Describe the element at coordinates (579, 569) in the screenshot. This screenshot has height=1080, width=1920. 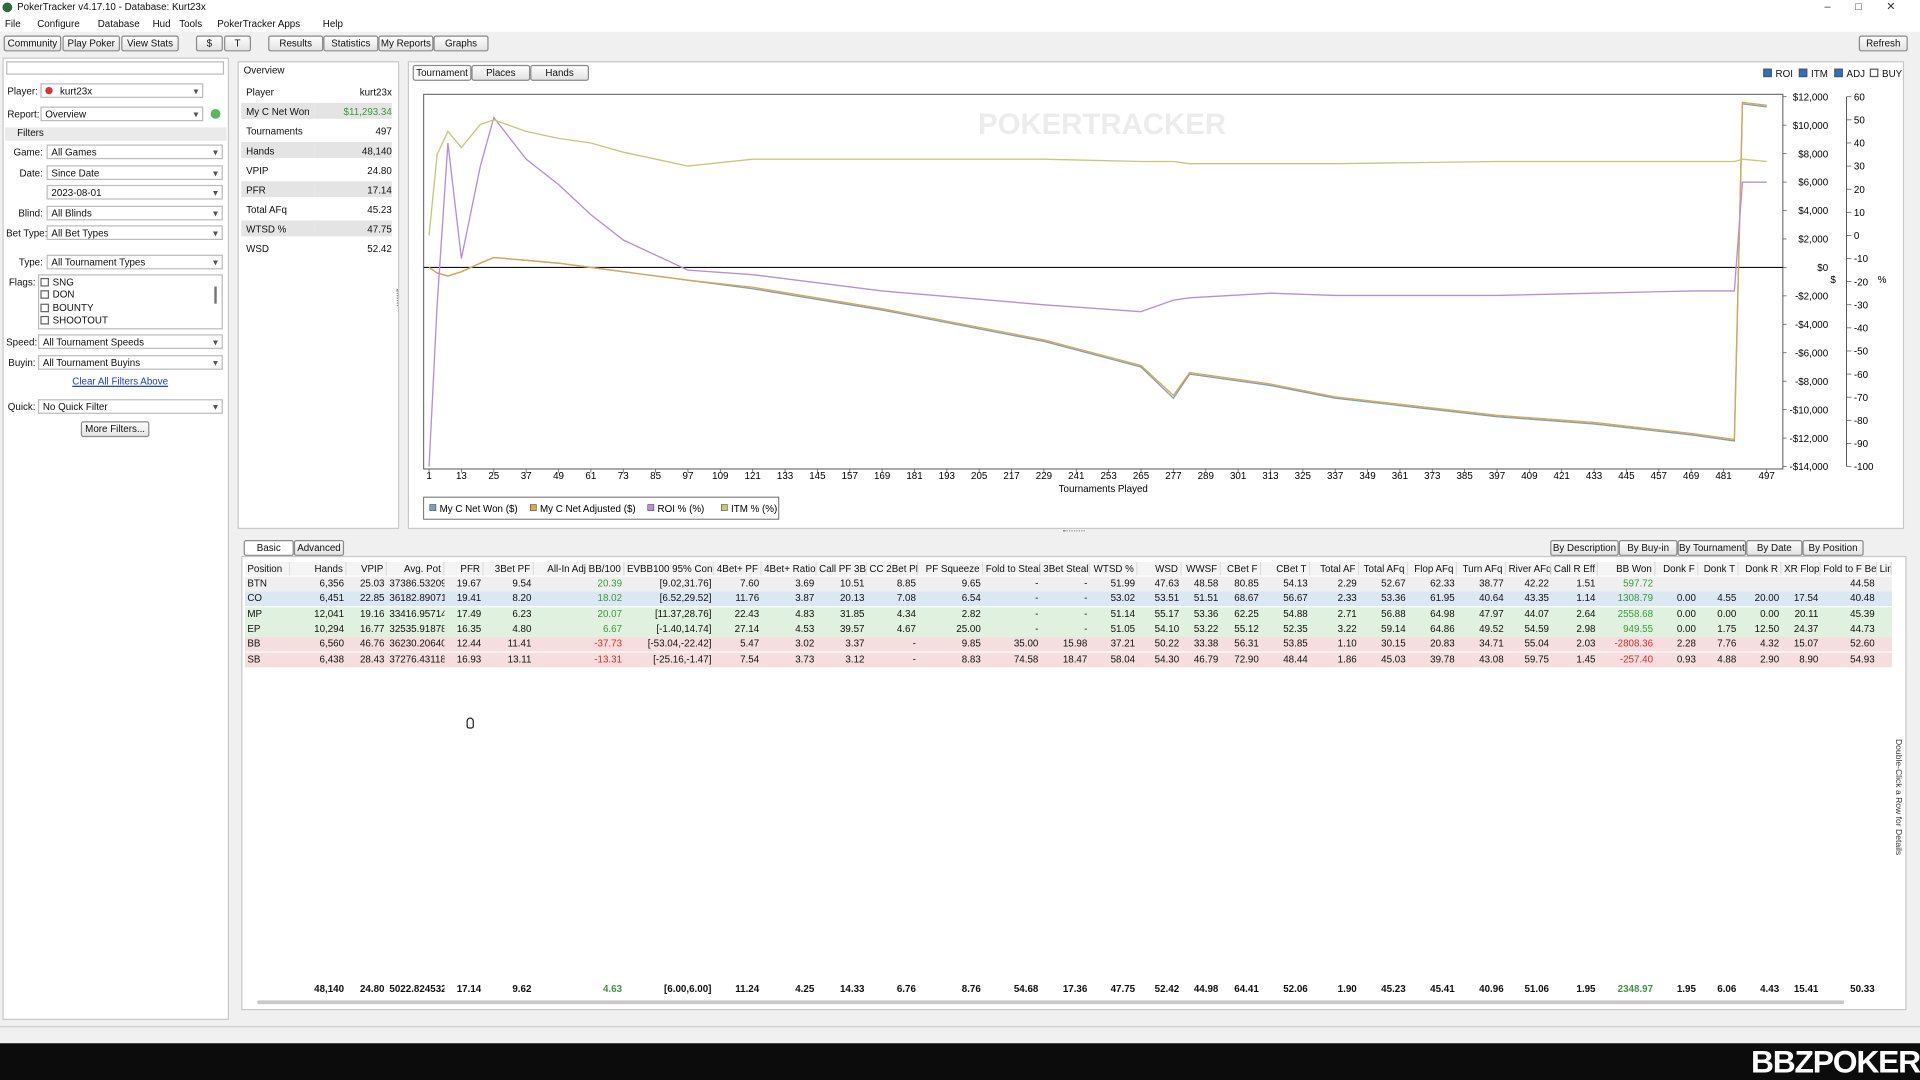
I see `column-header: All-In Adj BB/100` at that location.